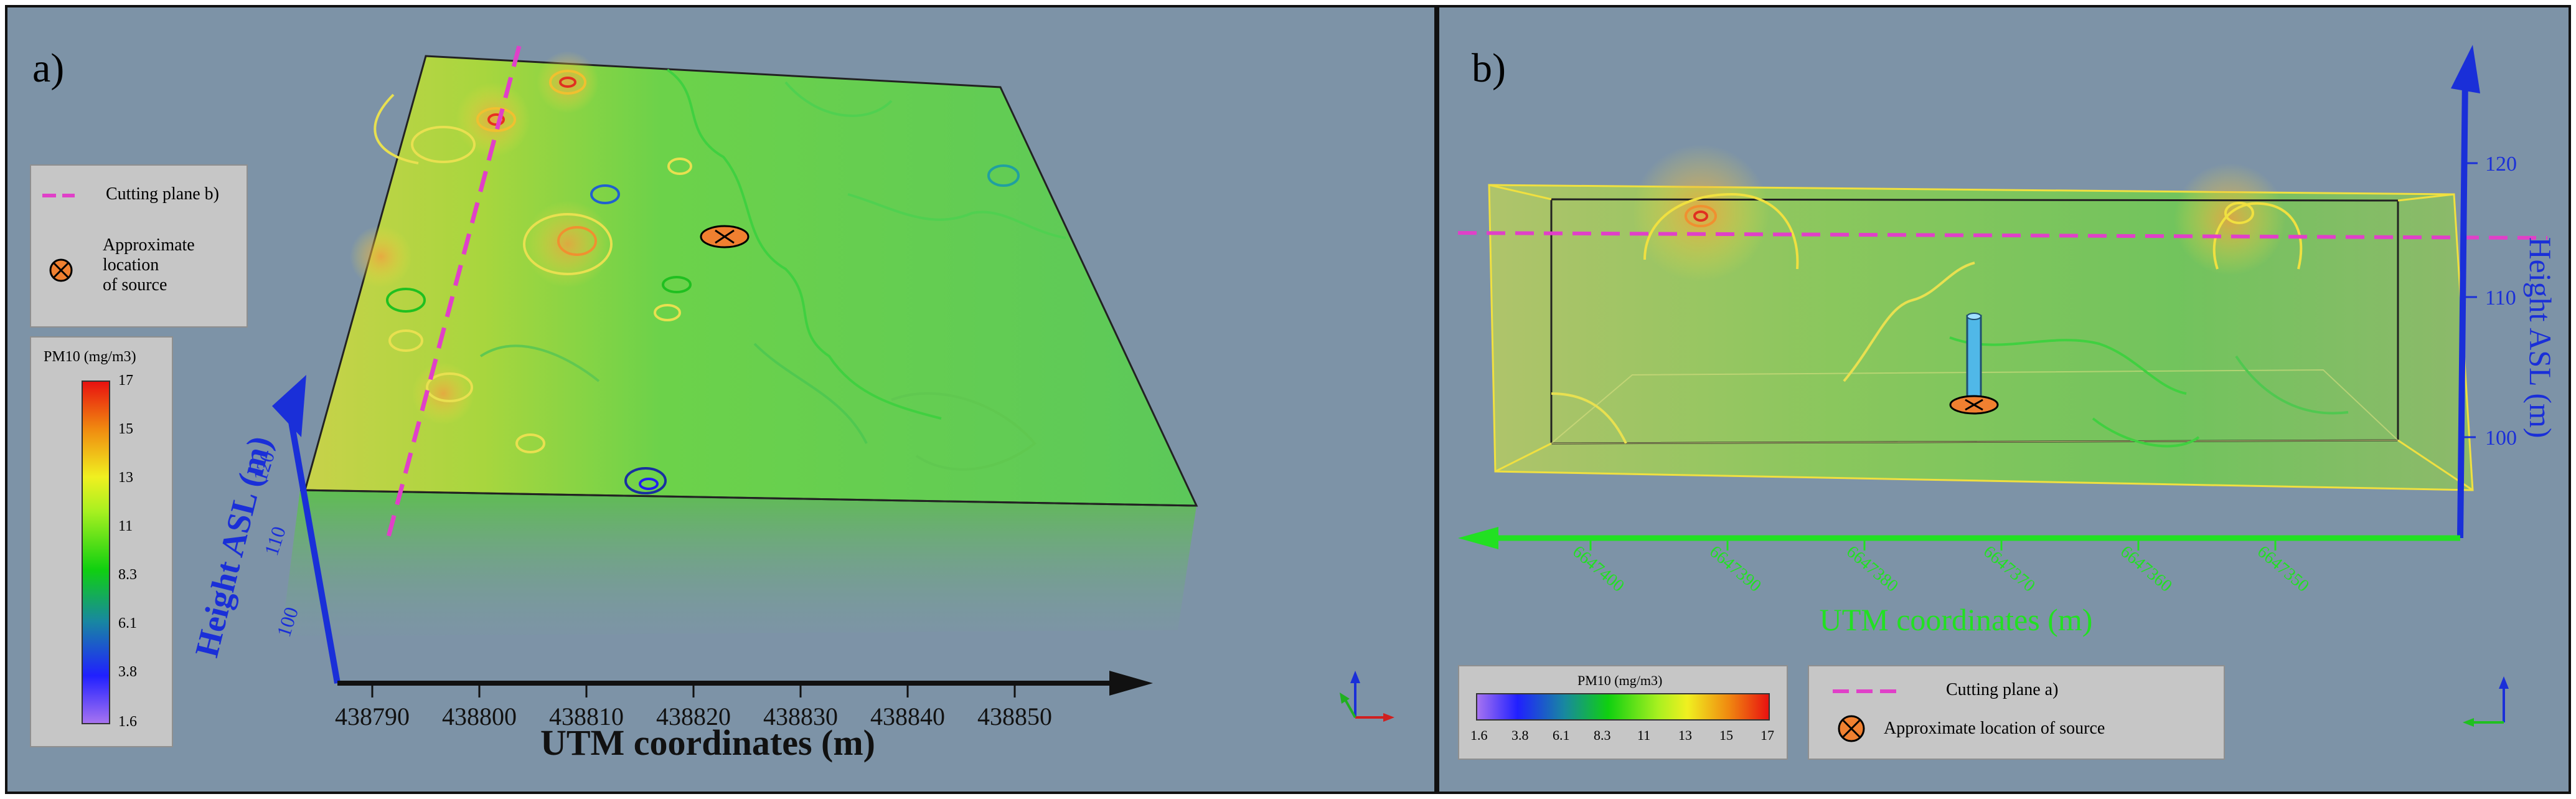 The width and height of the screenshot is (2576, 799). I want to click on x-tick-label: 438840, so click(907, 716).